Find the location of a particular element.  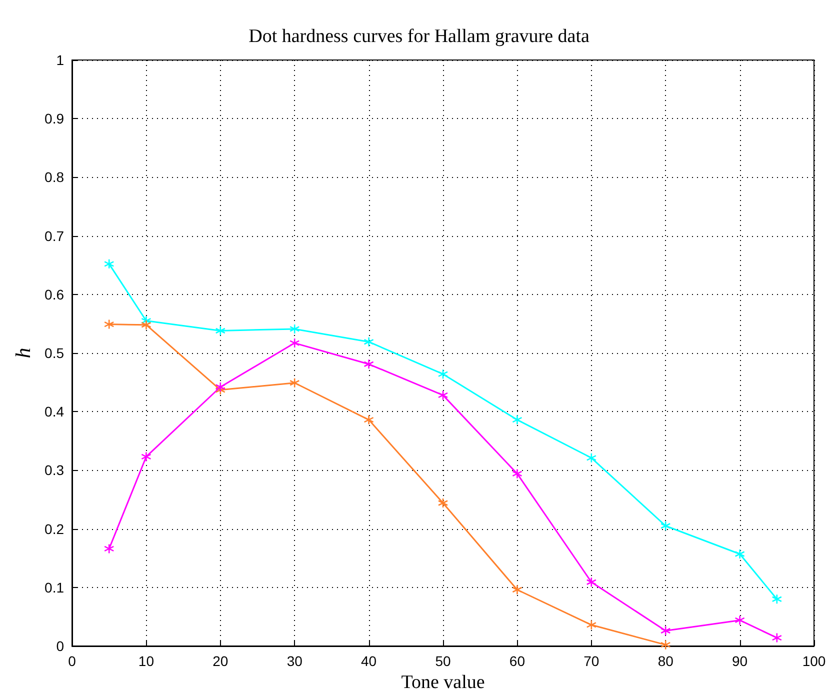

y-tick-label: 0.1 is located at coordinates (54, 587).